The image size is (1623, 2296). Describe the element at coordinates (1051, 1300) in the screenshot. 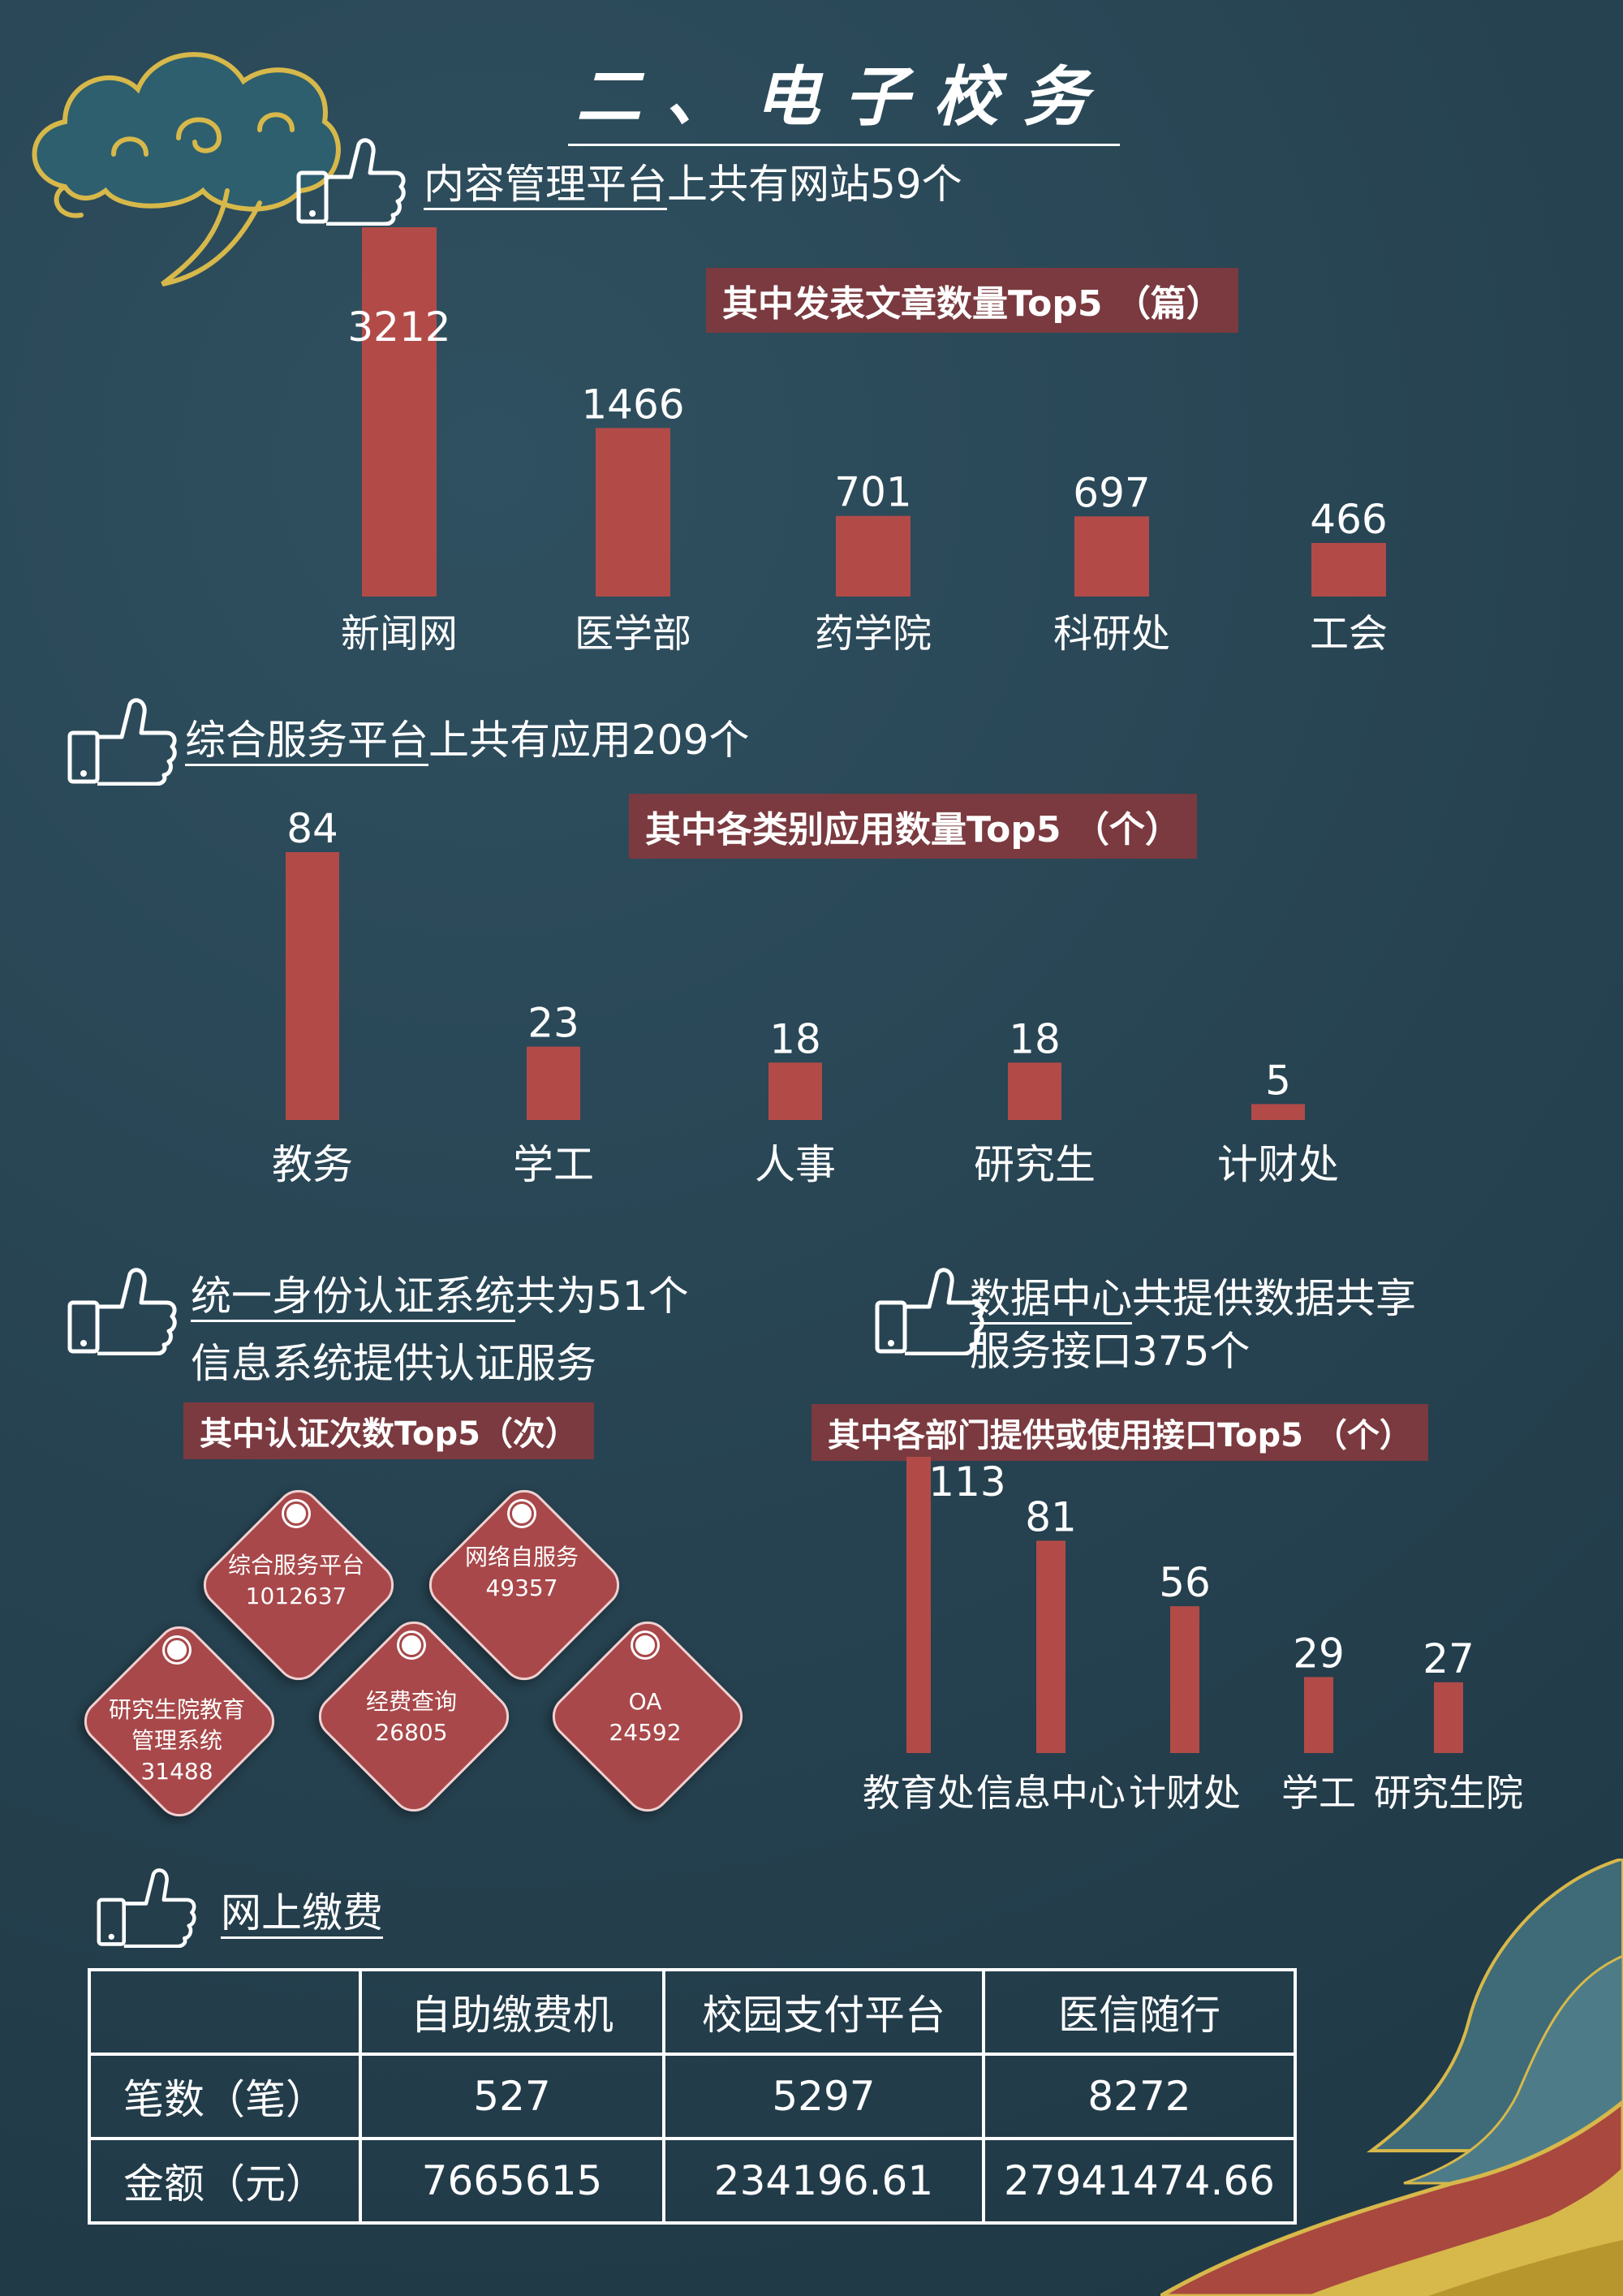

I see `data-heading-underlined: 数据中心` at that location.